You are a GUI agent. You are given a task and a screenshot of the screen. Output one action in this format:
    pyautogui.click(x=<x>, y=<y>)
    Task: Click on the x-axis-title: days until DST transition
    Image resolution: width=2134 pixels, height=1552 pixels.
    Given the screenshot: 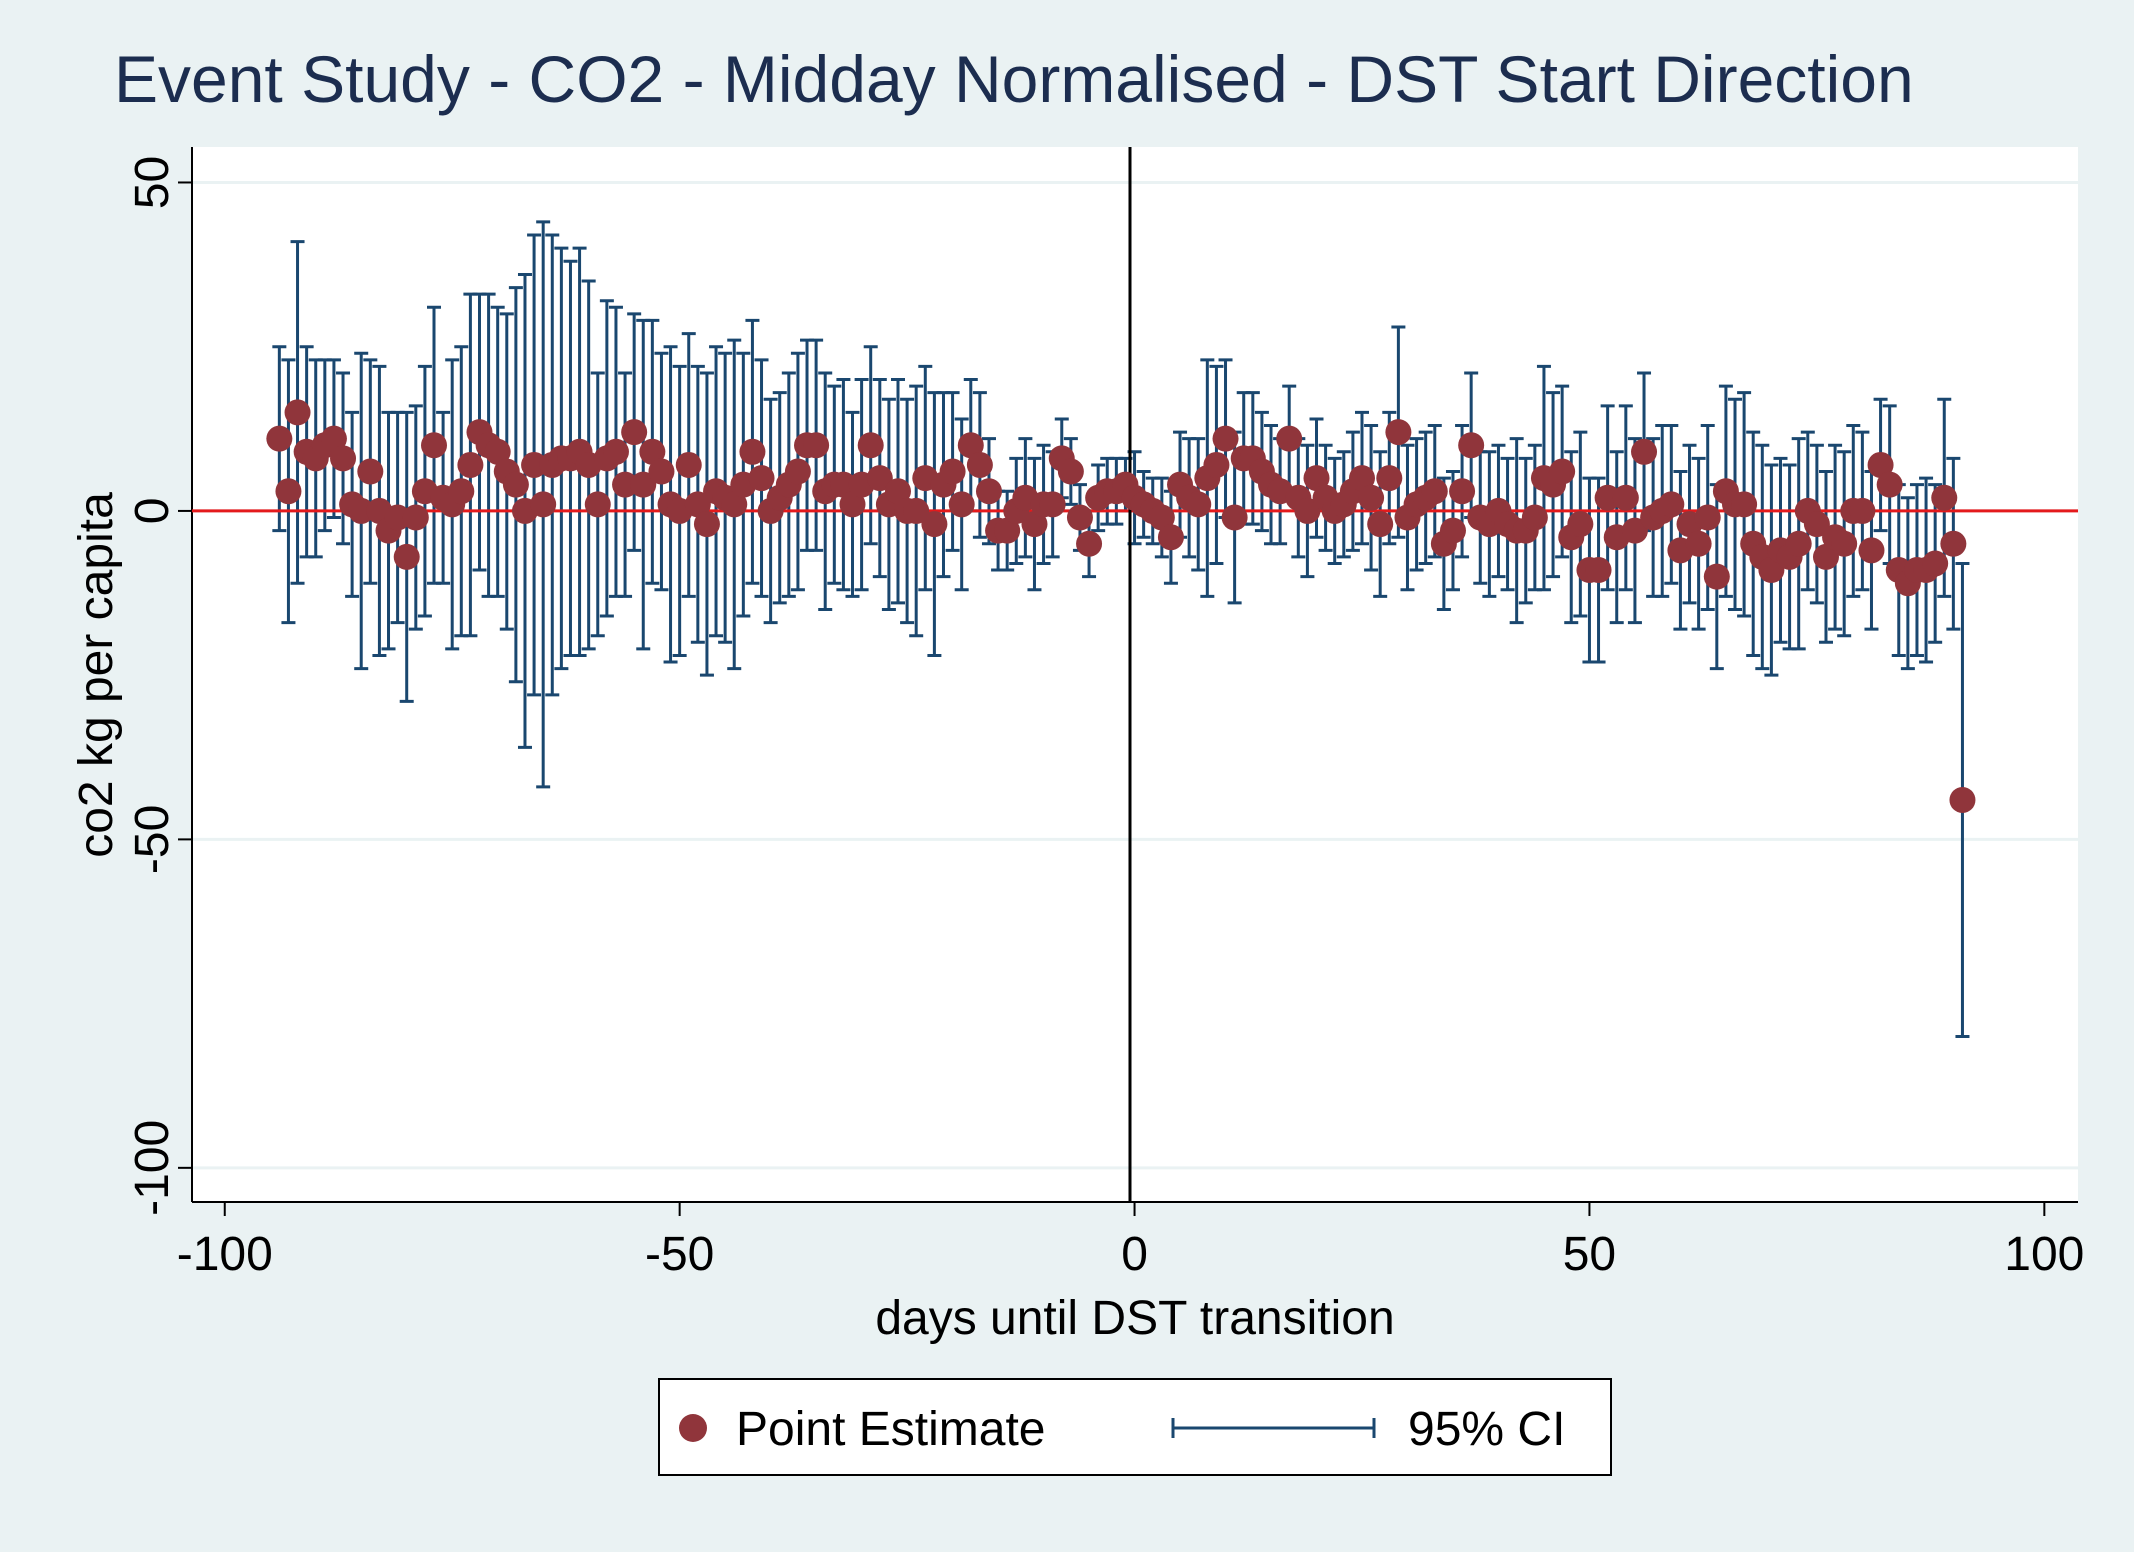 What is the action you would take?
    pyautogui.click(x=1134, y=1318)
    